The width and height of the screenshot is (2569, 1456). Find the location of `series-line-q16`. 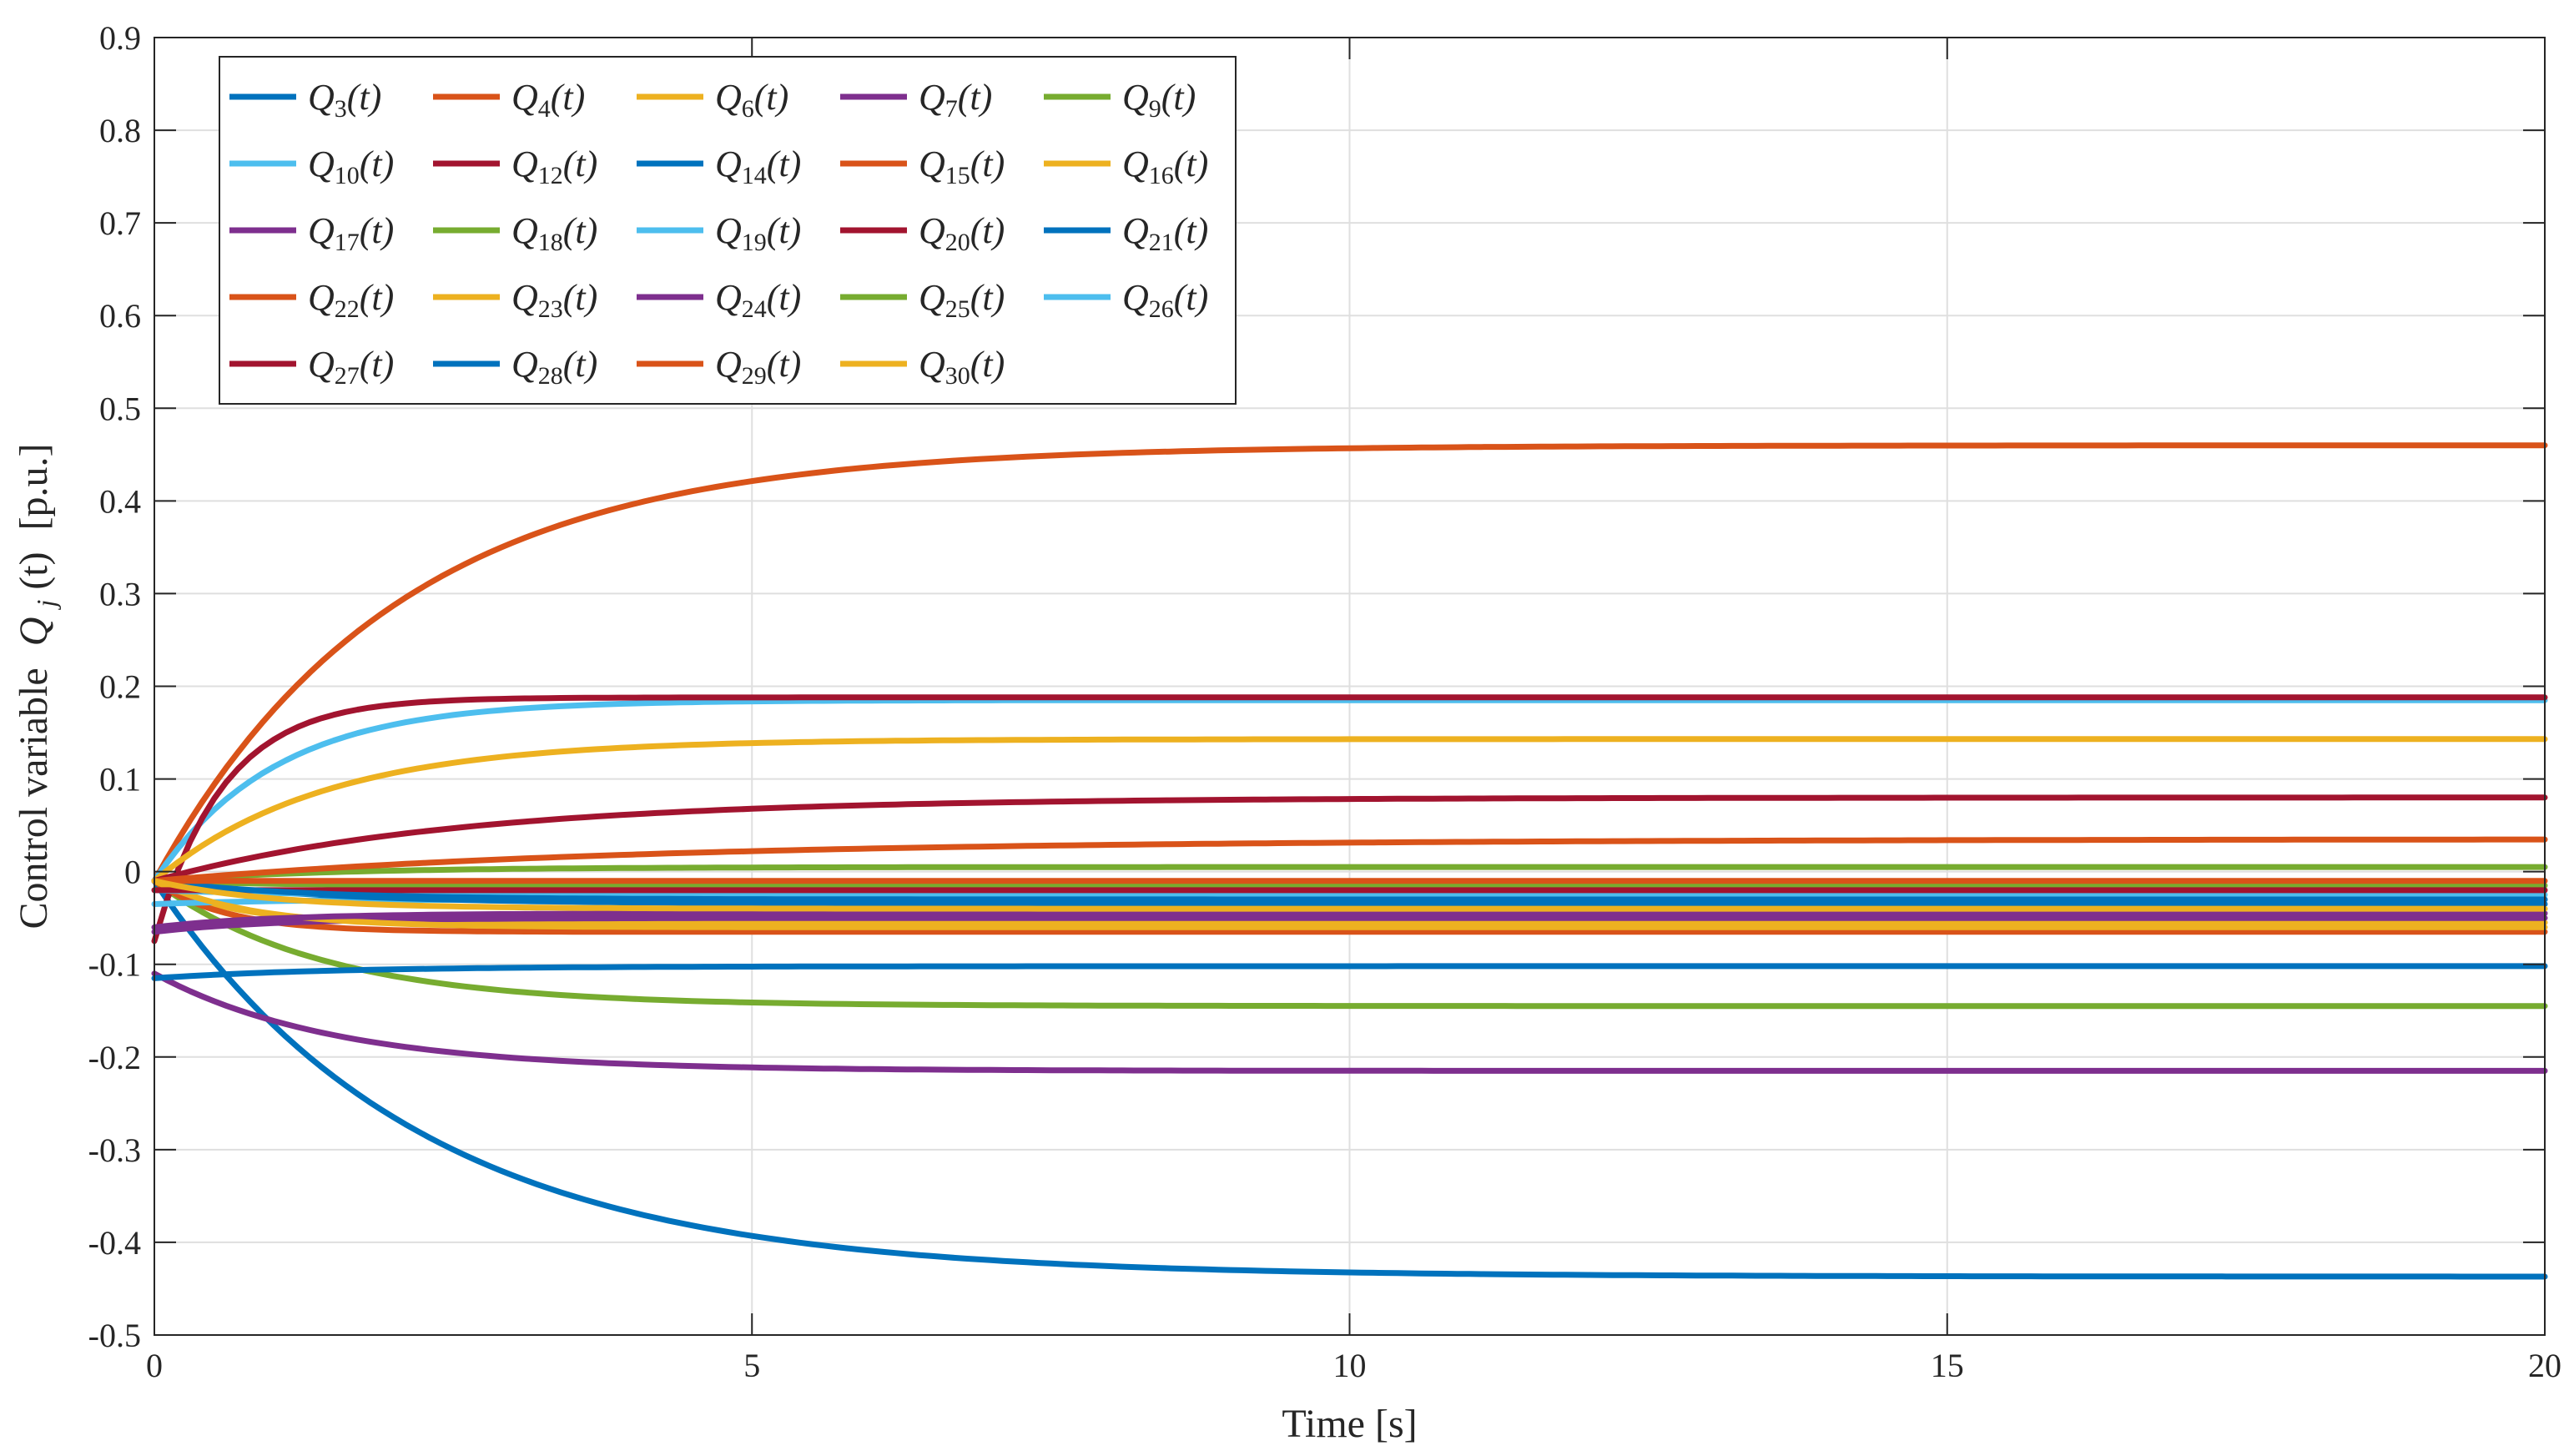

series-line-q16 is located at coordinates (1349, 810).